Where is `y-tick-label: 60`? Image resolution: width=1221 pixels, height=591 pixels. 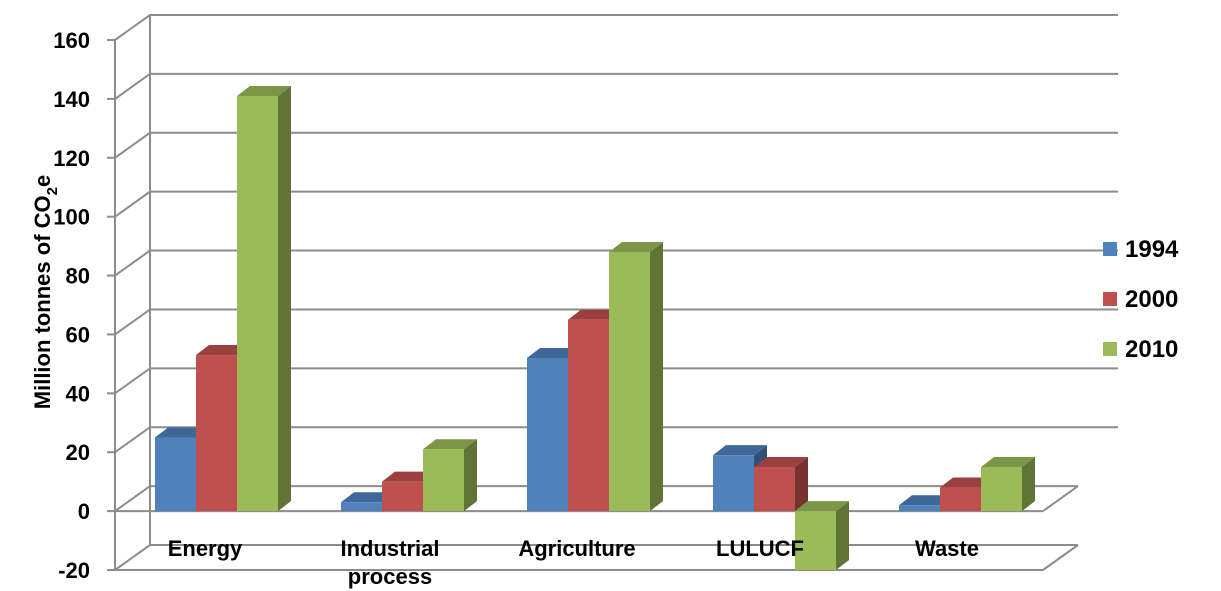 y-tick-label: 60 is located at coordinates (78, 334).